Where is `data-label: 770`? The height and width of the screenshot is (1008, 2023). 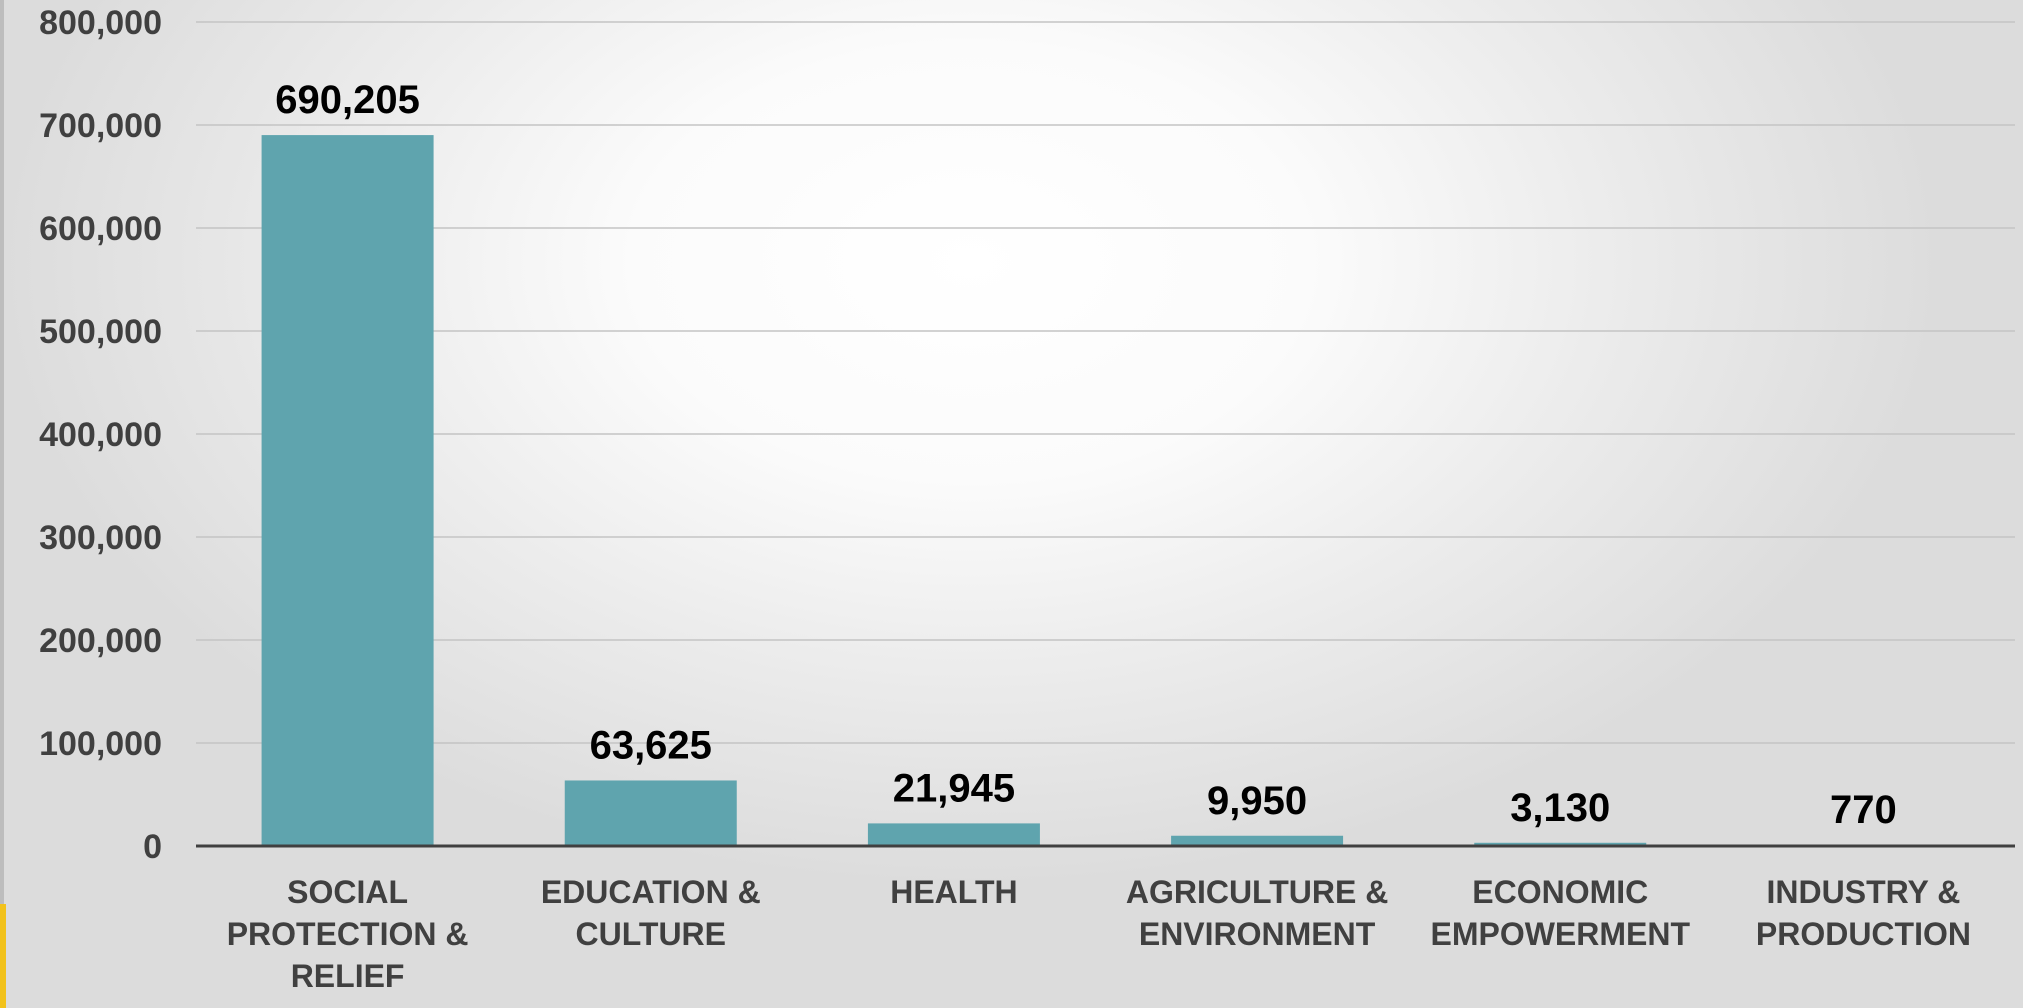 data-label: 770 is located at coordinates (1863, 810).